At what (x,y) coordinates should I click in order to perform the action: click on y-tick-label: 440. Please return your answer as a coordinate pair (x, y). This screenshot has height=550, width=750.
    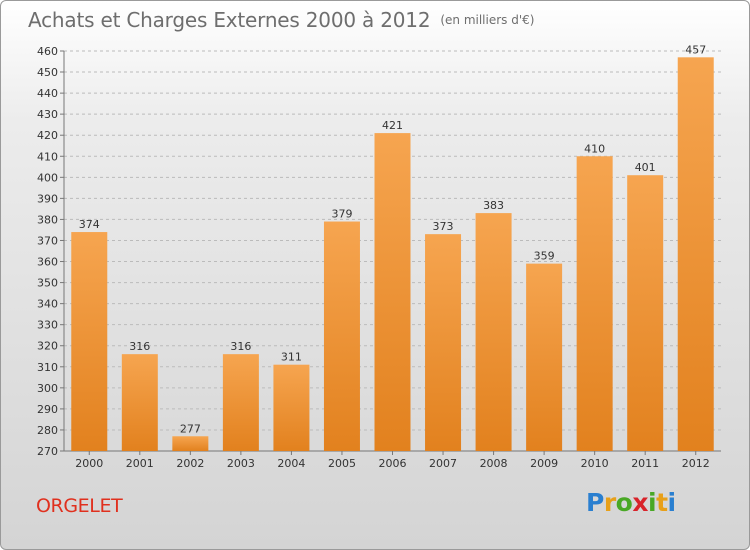
    Looking at the image, I should click on (47, 93).